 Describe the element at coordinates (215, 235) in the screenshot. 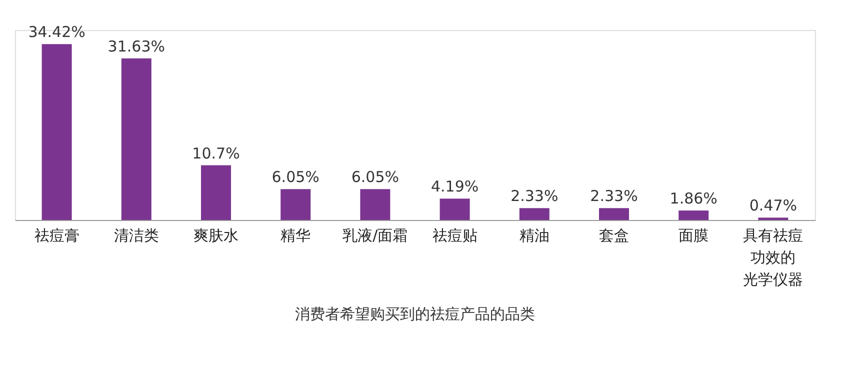

I see `x-tick-label: 爽肤水` at that location.